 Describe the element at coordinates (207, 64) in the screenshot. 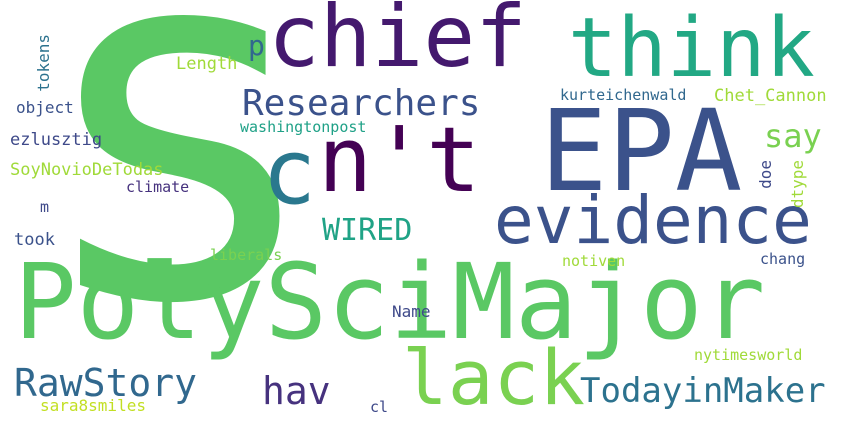

I see `word-length: Length` at that location.